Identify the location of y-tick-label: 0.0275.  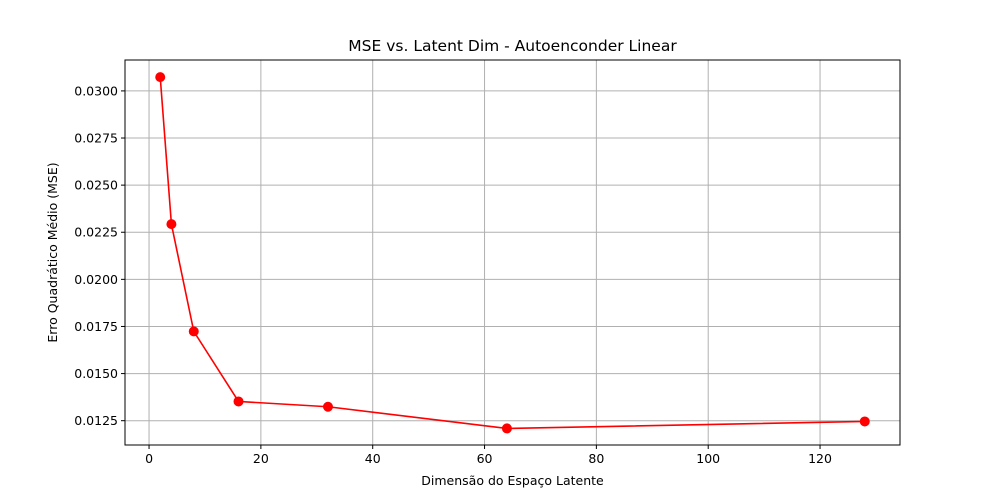
(96, 138).